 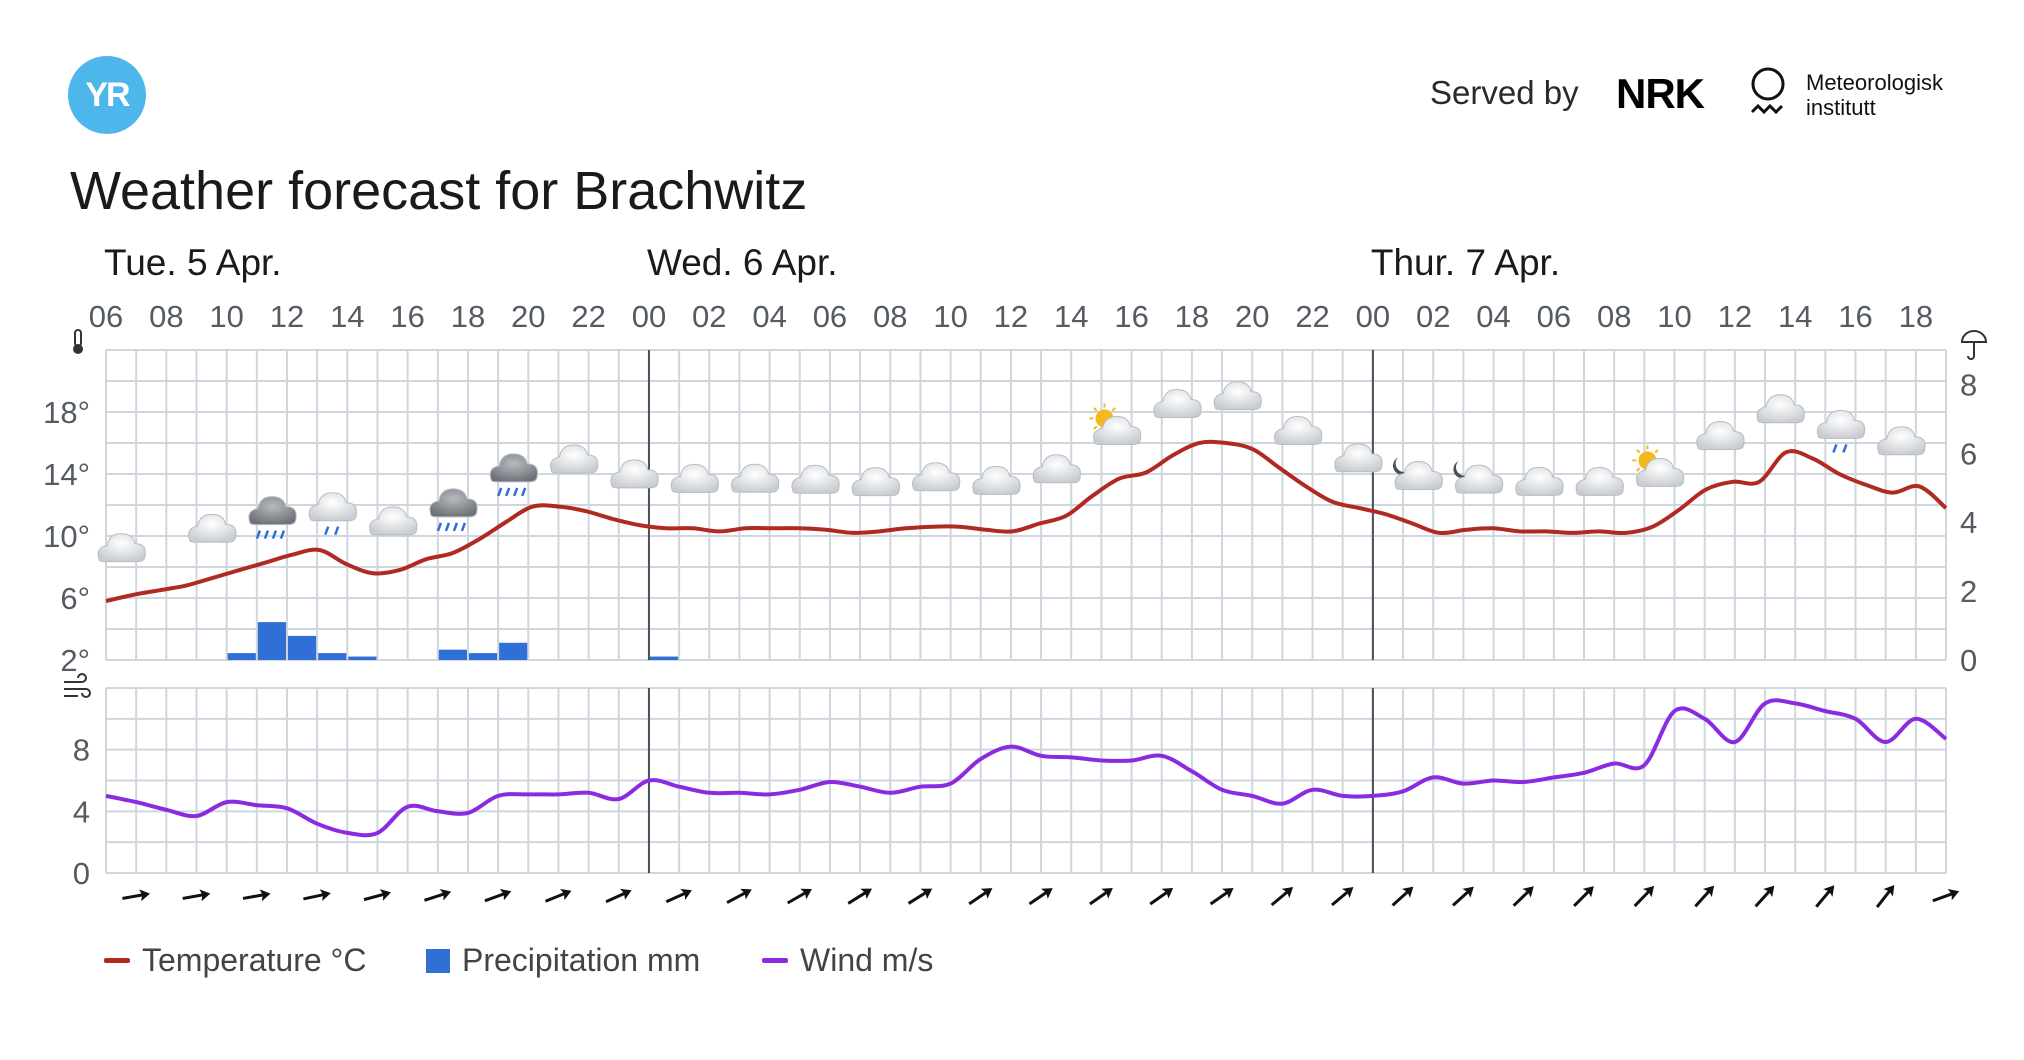 What do you see at coordinates (78, 341) in the screenshot?
I see `thermometer-icon` at bounding box center [78, 341].